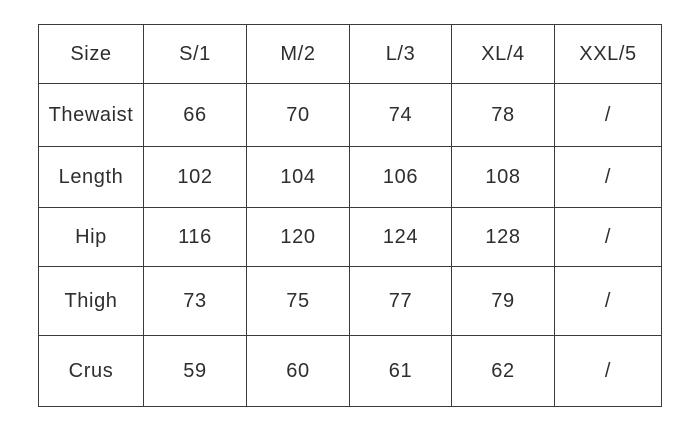 This screenshot has width=692, height=437. What do you see at coordinates (400, 301) in the screenshot?
I see `table-cell: 77` at bounding box center [400, 301].